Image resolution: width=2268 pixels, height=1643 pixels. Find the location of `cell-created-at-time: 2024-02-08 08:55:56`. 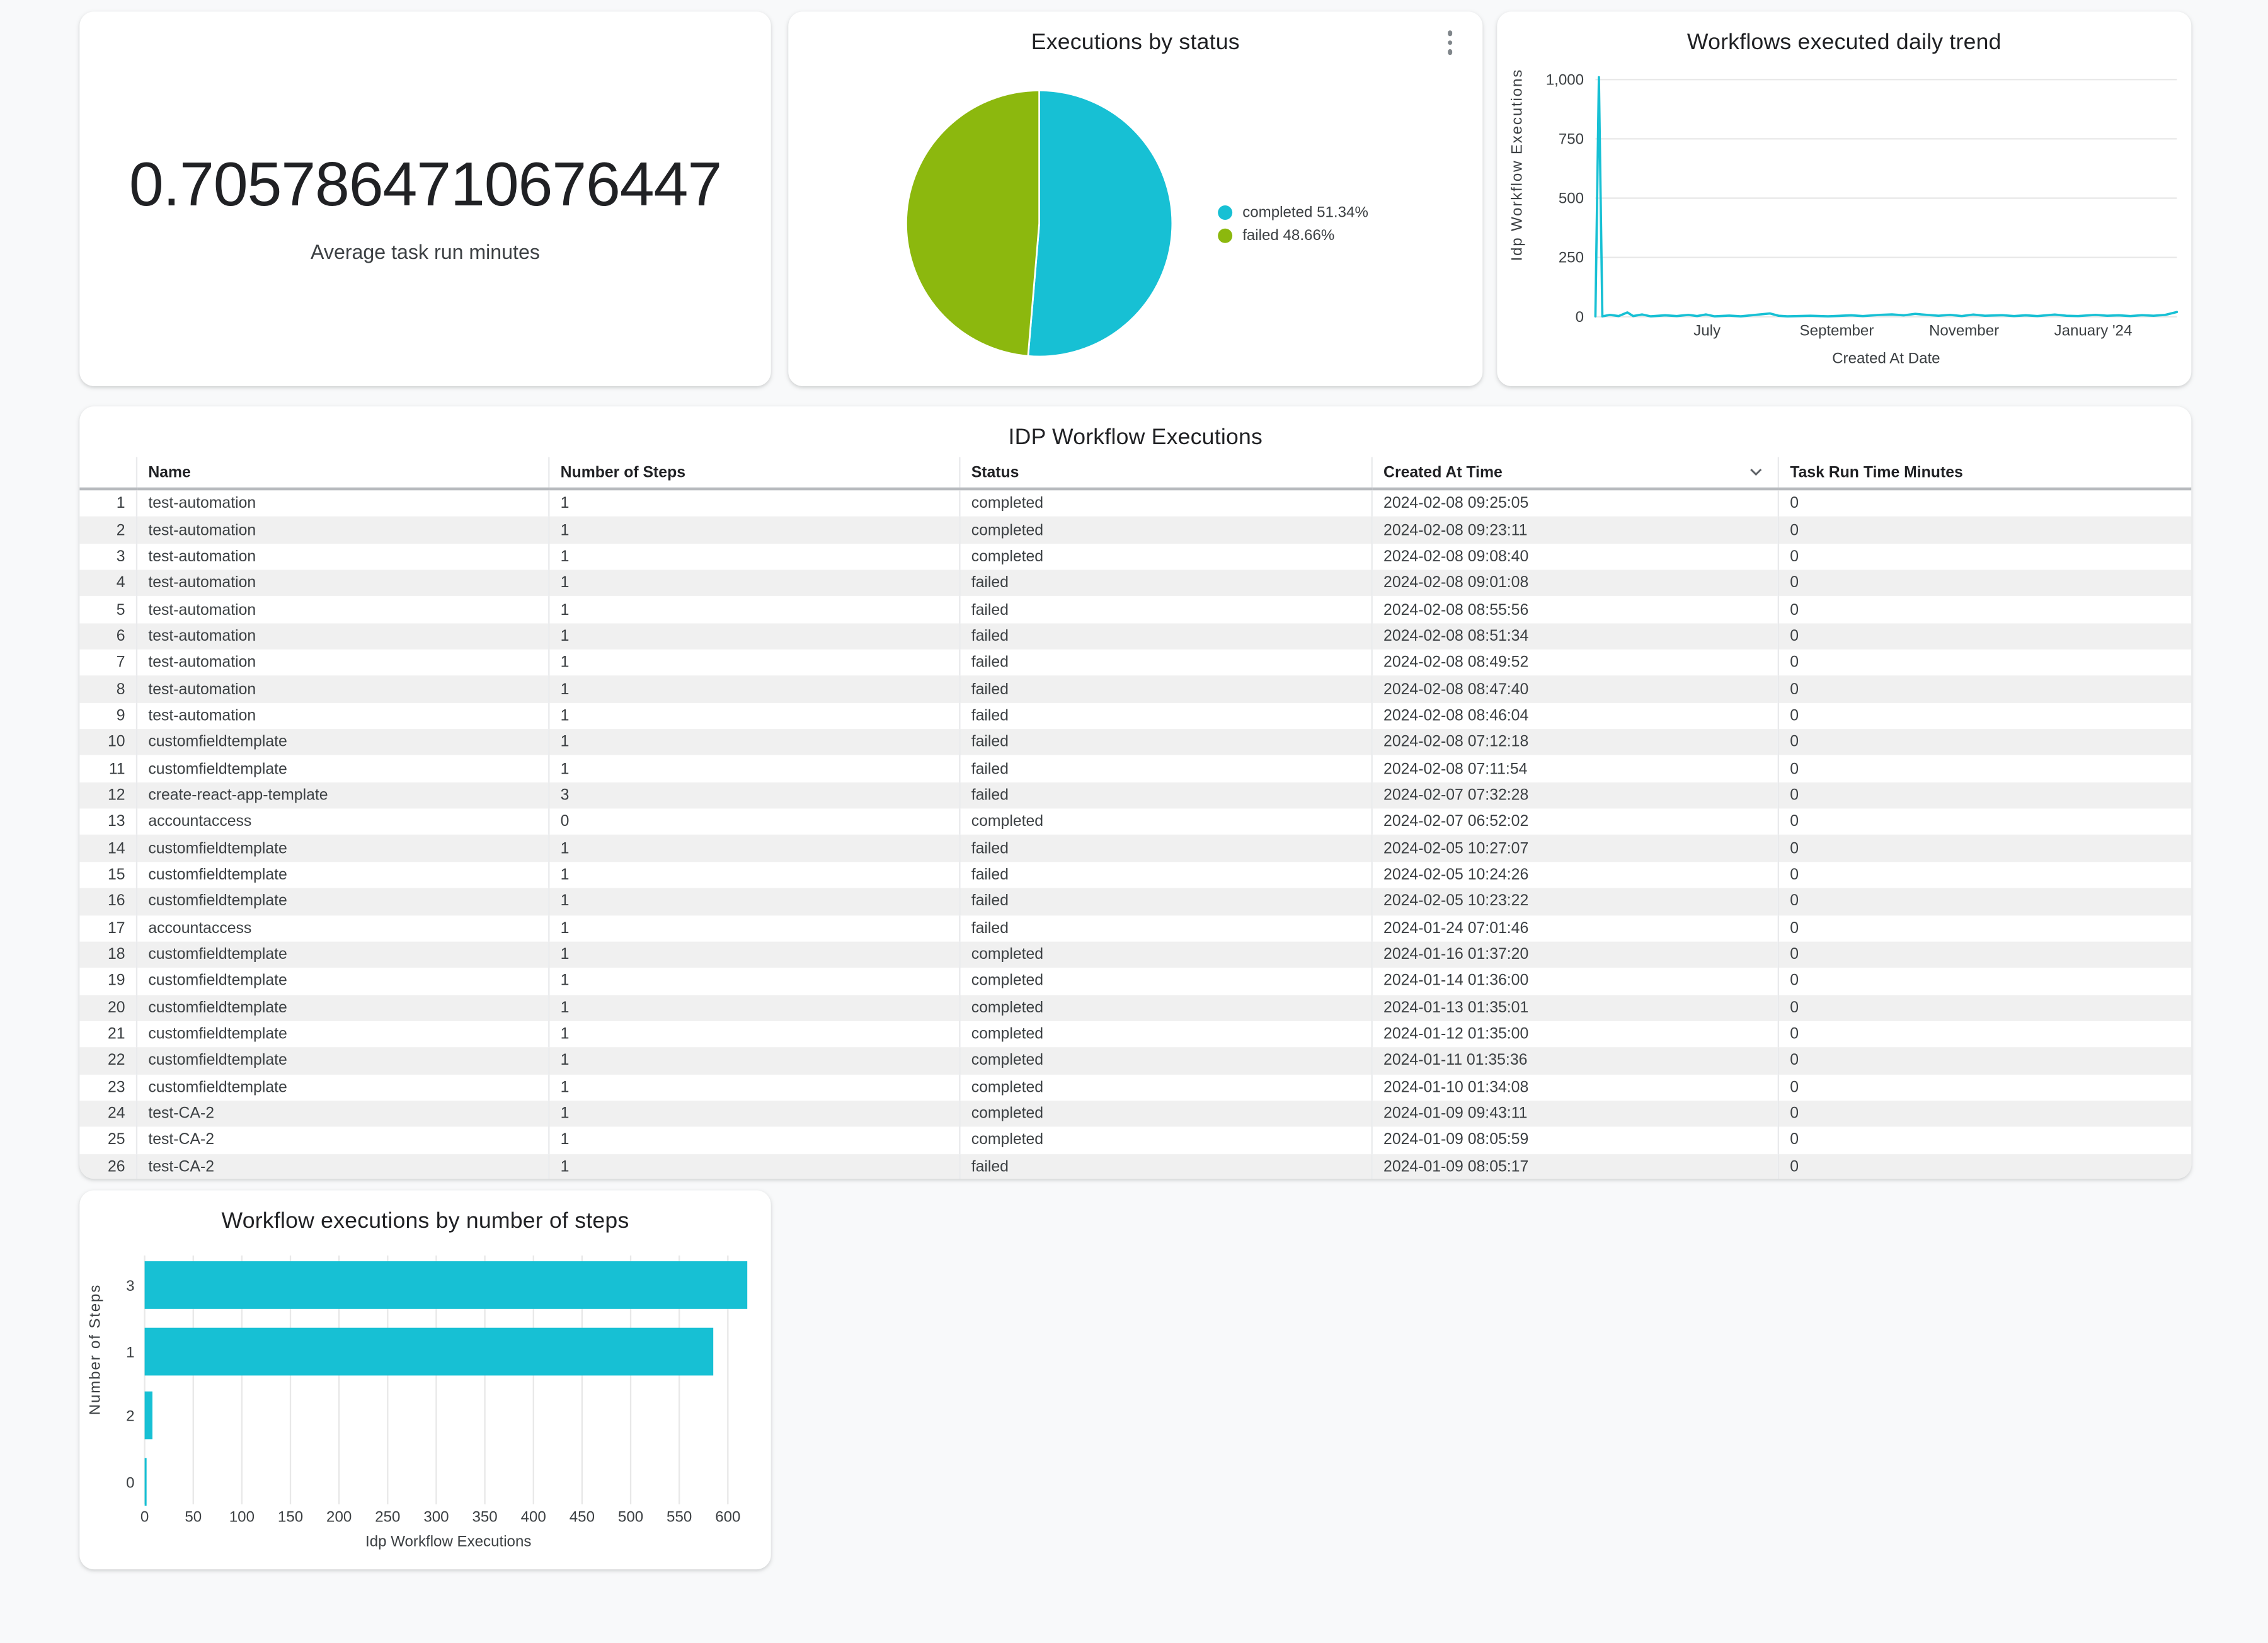

cell-created-at-time: 2024-02-08 08:55:56 is located at coordinates (1574, 610).